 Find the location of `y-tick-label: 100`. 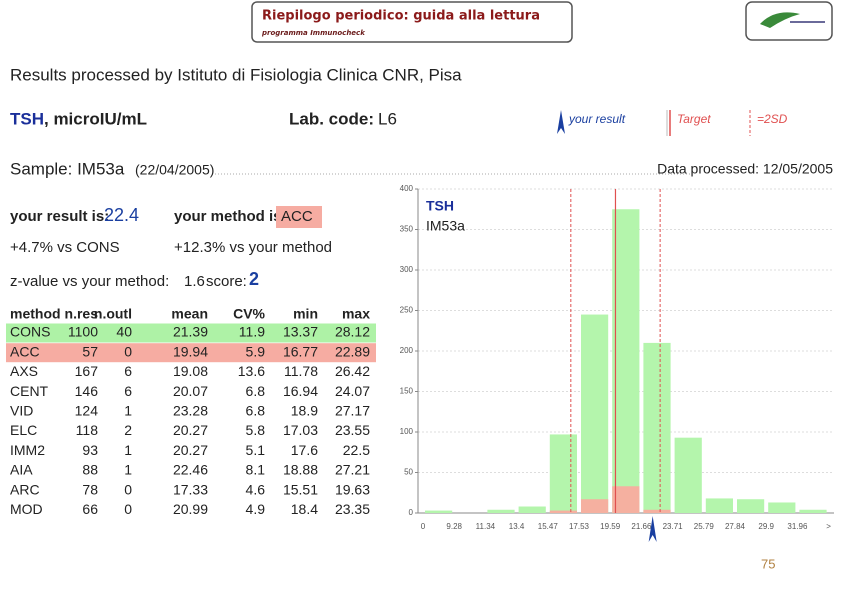

y-tick-label: 100 is located at coordinates (407, 431).